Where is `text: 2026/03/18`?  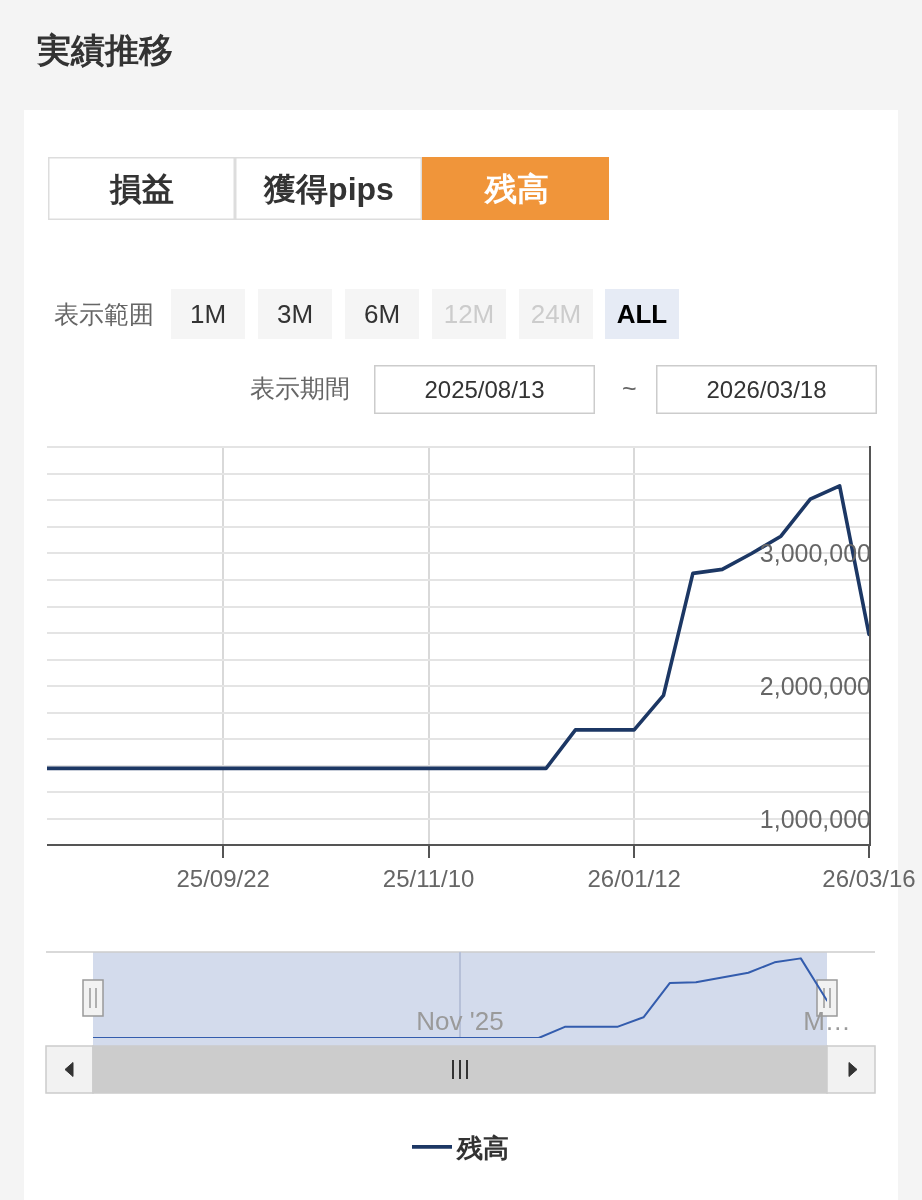 text: 2026/03/18 is located at coordinates (766, 389).